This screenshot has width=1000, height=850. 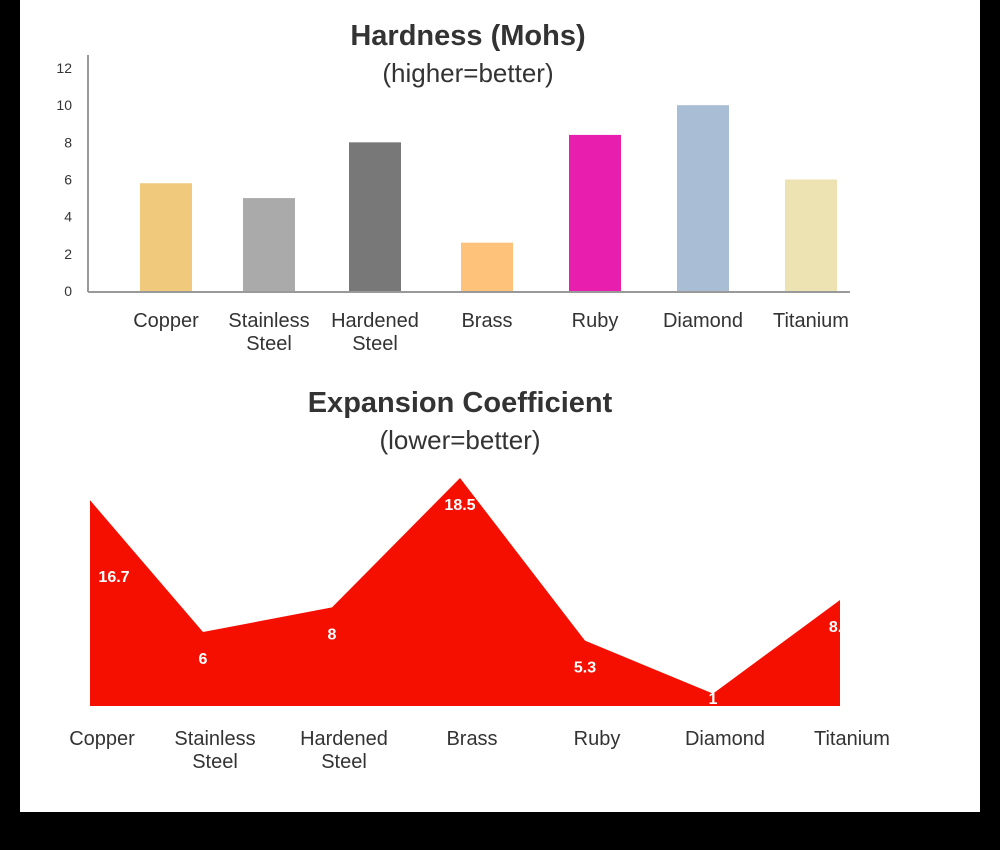 What do you see at coordinates (460, 403) in the screenshot?
I see `chart-title: Expansion Coefficient` at bounding box center [460, 403].